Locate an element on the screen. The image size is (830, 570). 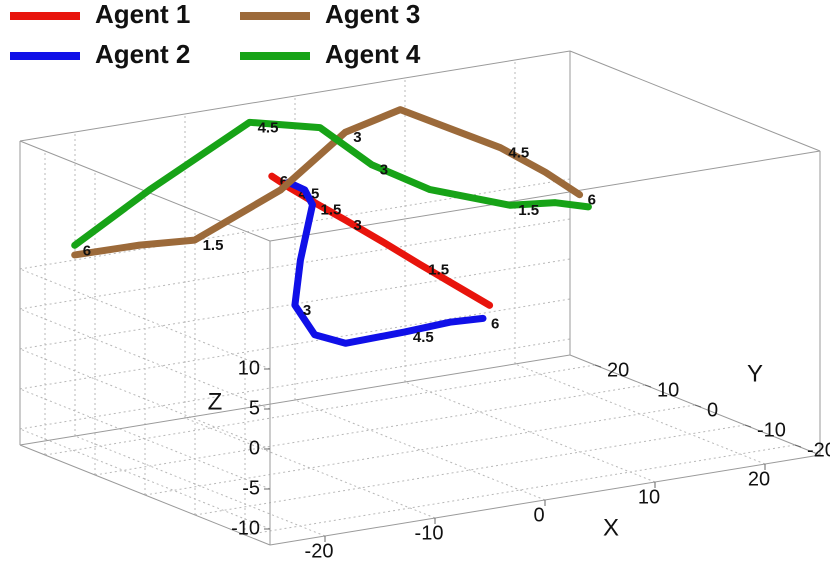
legend-label: Agent 2 is located at coordinates (142, 54).